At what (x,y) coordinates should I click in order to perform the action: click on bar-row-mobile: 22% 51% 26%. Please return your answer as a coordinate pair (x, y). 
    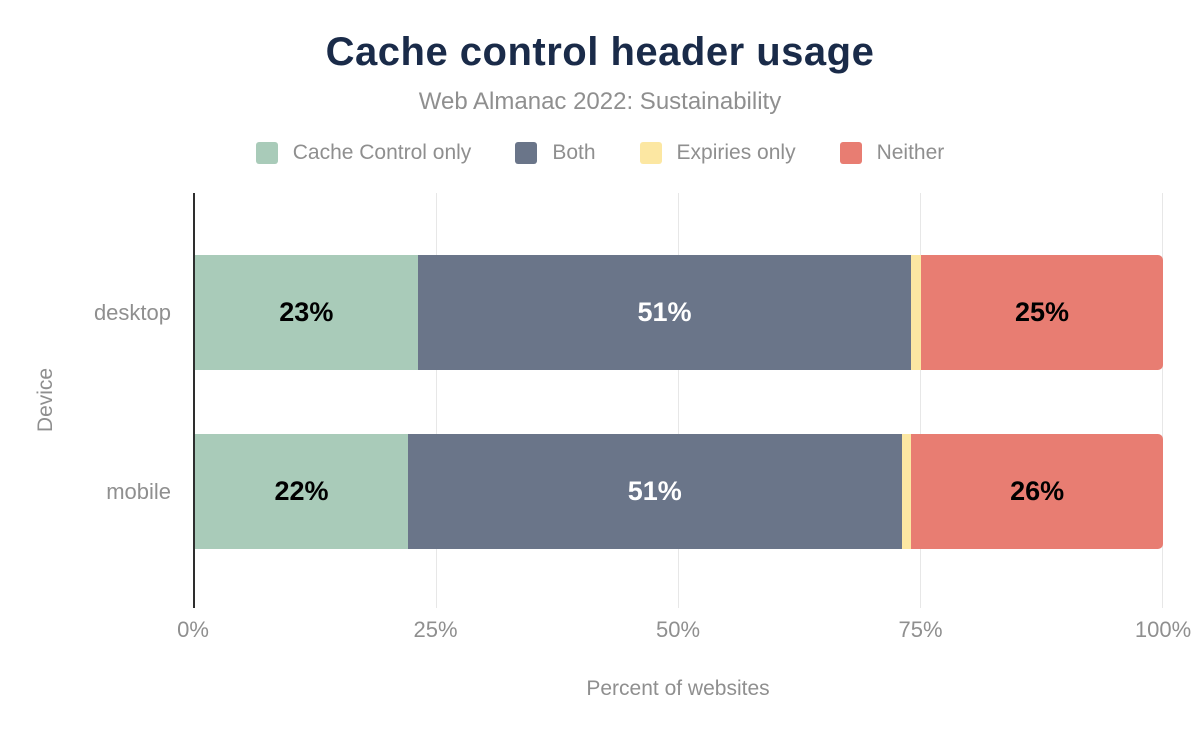
    Looking at the image, I should click on (679, 491).